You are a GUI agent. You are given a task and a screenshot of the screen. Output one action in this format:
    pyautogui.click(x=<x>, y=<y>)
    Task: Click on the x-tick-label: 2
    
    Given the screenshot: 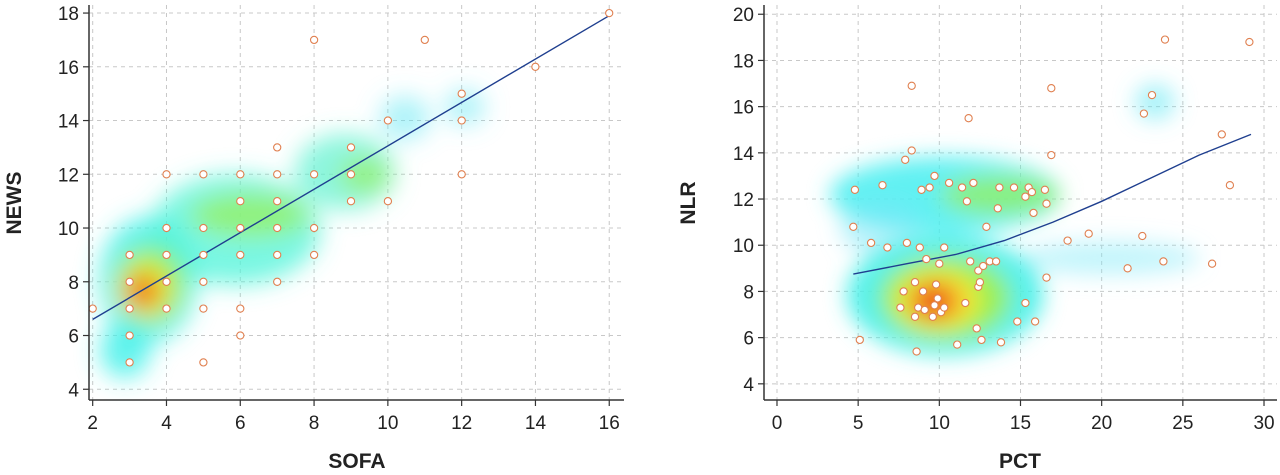 What is the action you would take?
    pyautogui.click(x=92, y=423)
    